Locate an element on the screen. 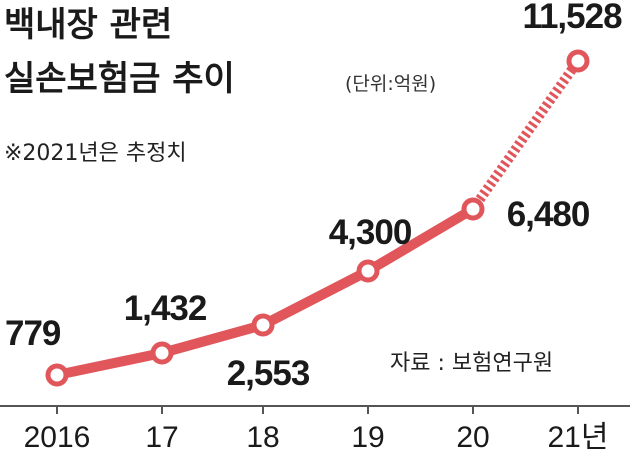 The image size is (630, 455). x-tick-label: 20 is located at coordinates (472, 437).